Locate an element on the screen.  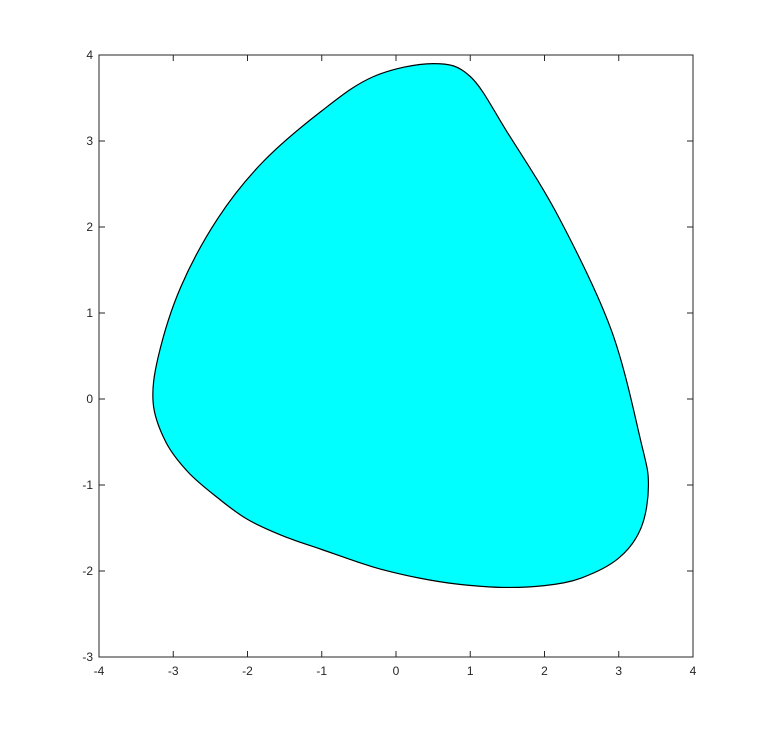
y-tick-label: 3 is located at coordinates (89, 141).